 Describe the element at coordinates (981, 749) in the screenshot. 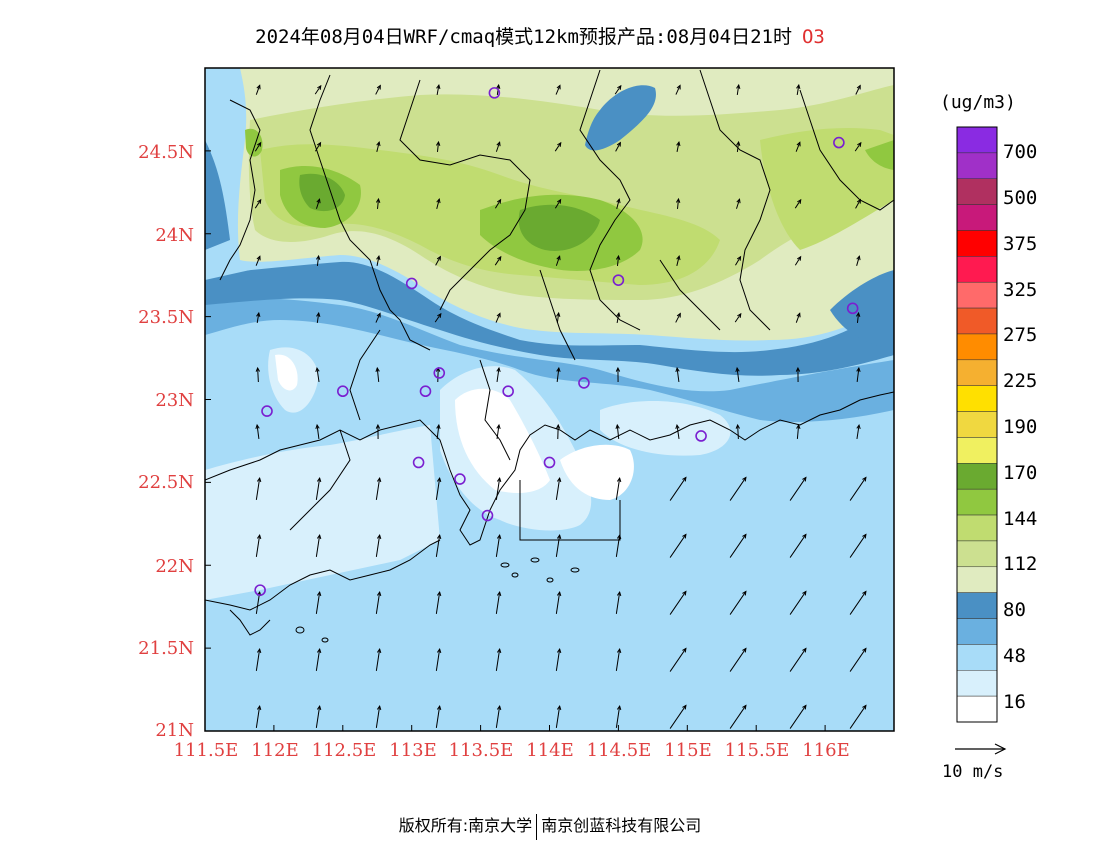

I see `reference-wind-arrow` at that location.